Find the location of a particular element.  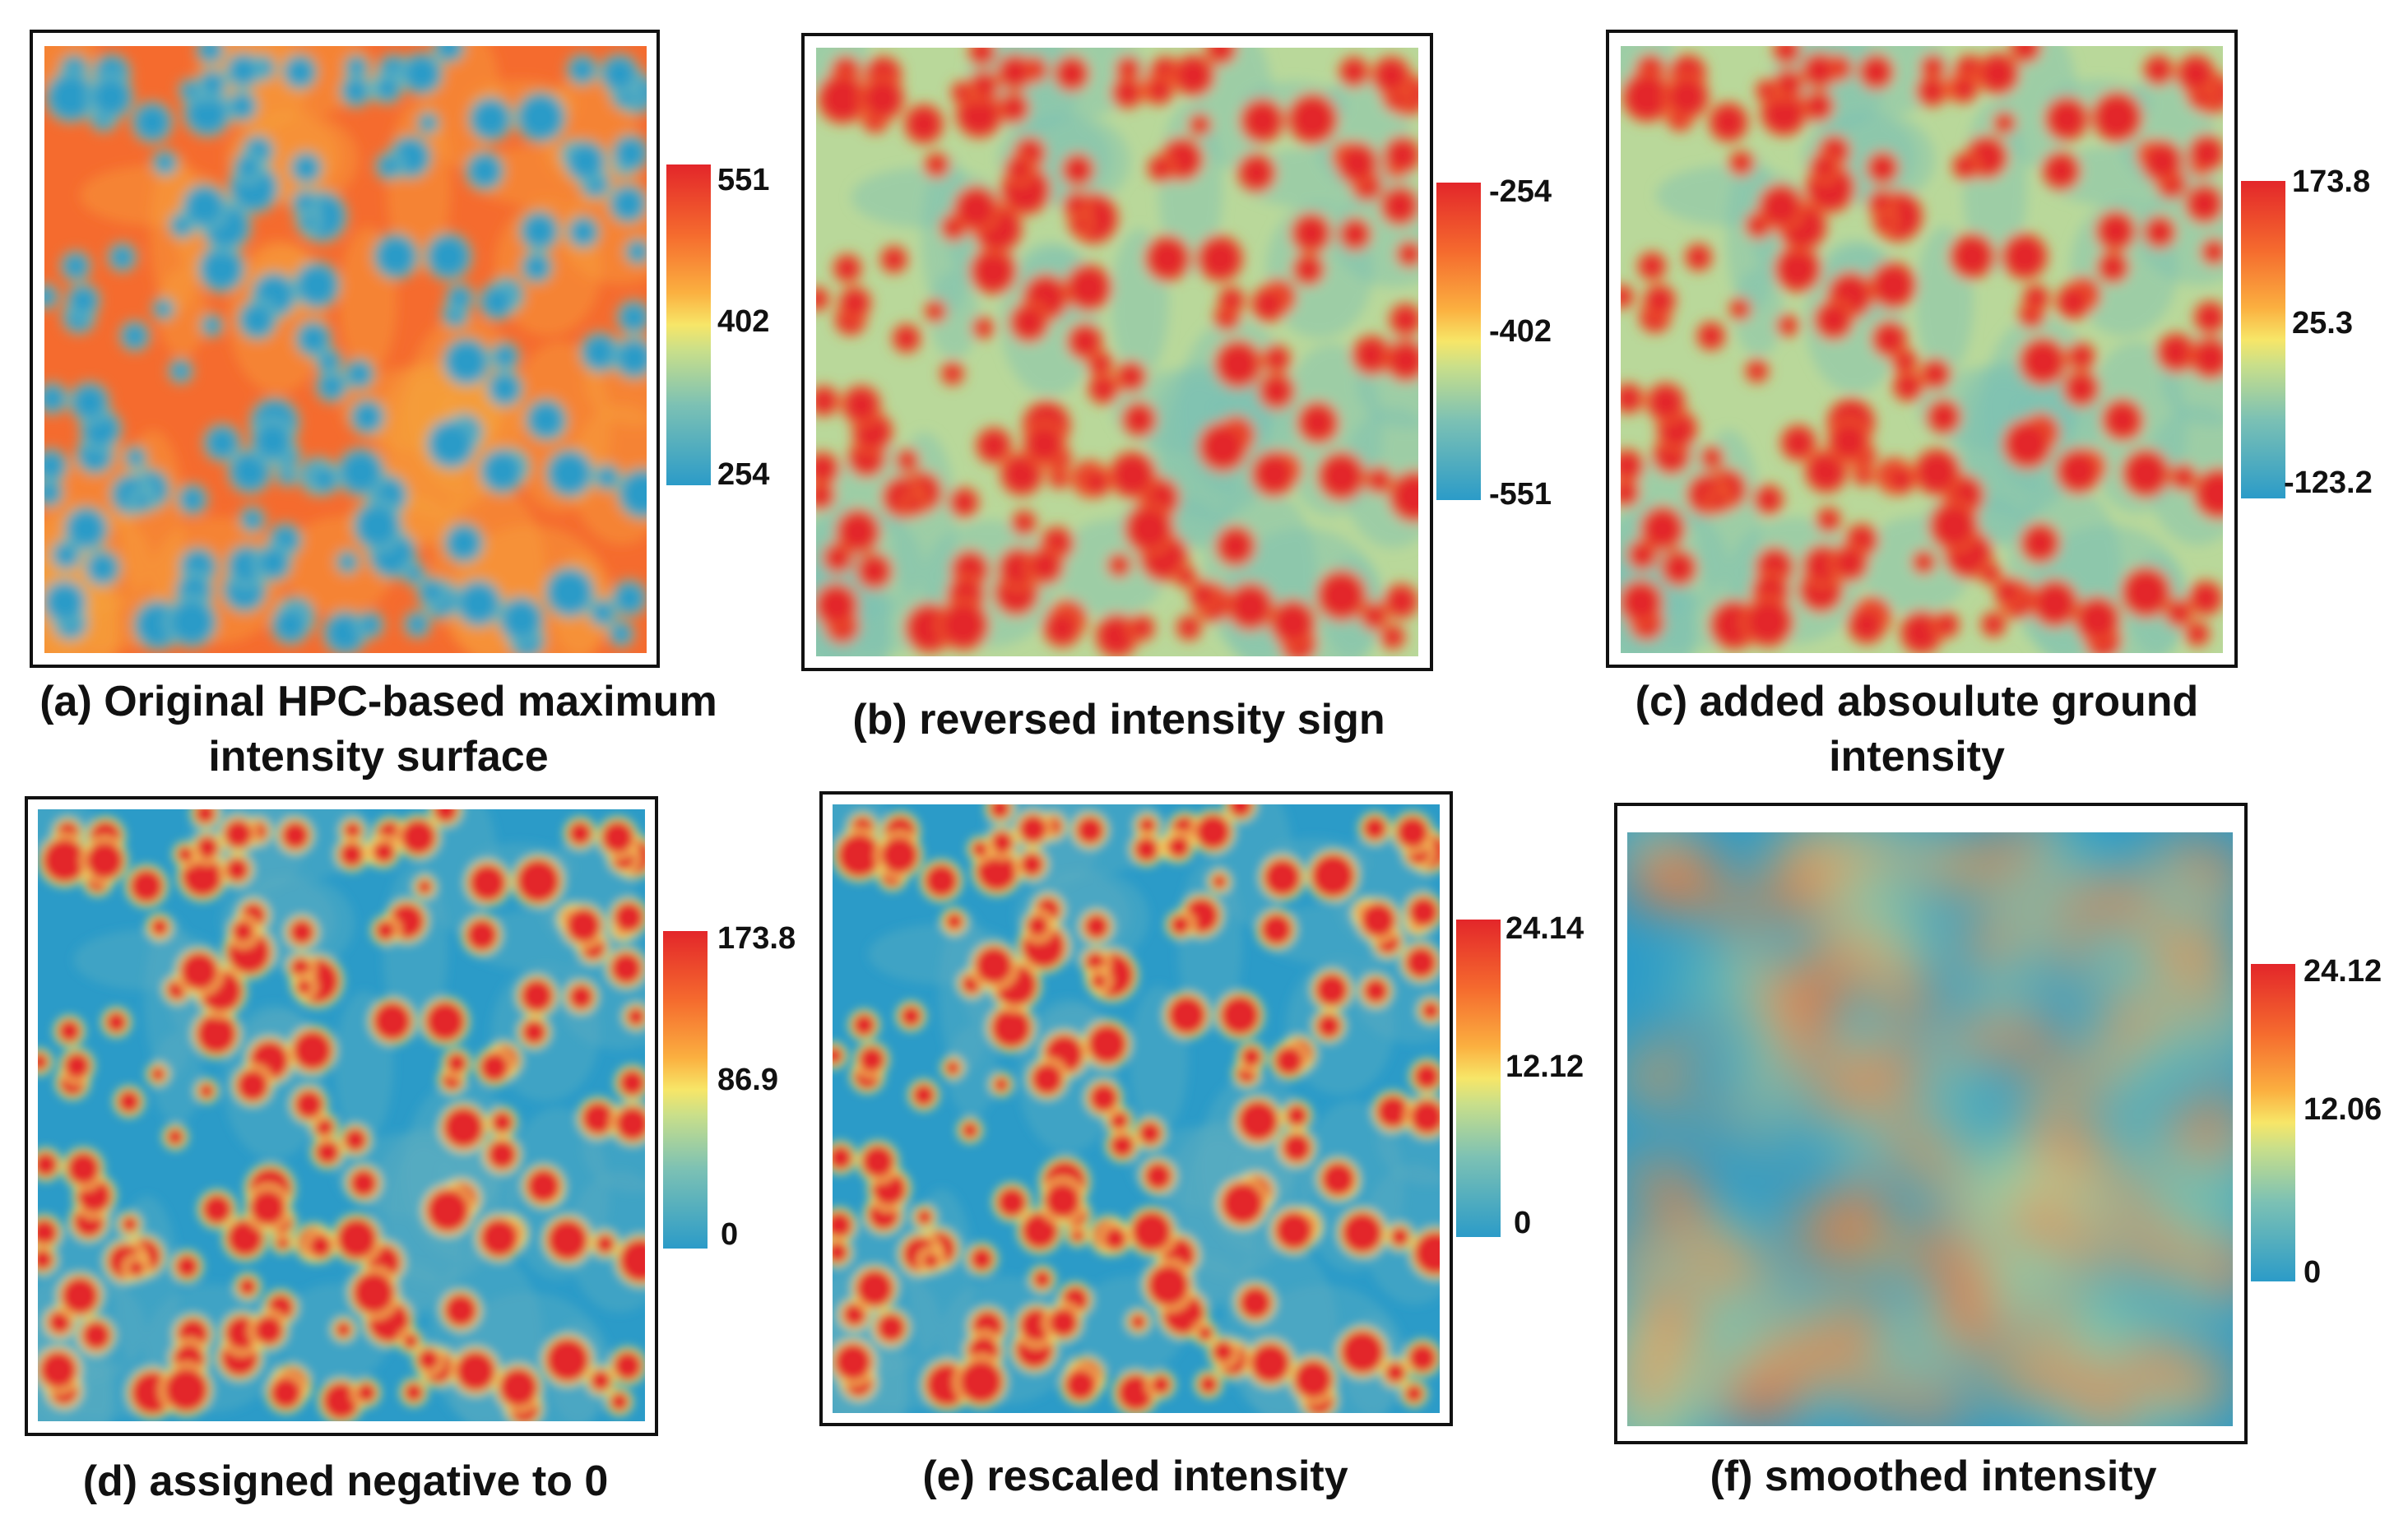

caption-f: (f) smoothed intensity is located at coordinates (1934, 1476).